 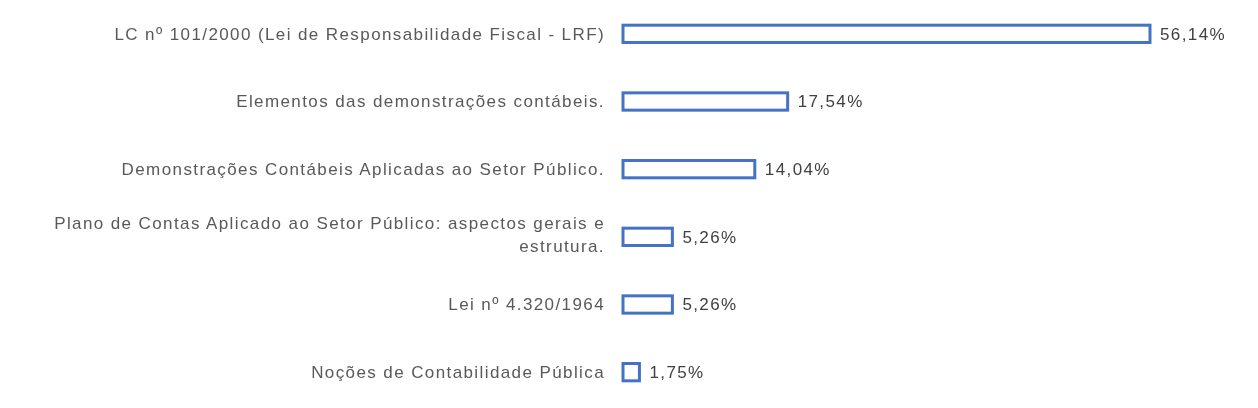 What do you see at coordinates (363, 170) in the screenshot?
I see `y-tick-label: Demonstrações Contábeis Aplicadas ao Setor Público.` at bounding box center [363, 170].